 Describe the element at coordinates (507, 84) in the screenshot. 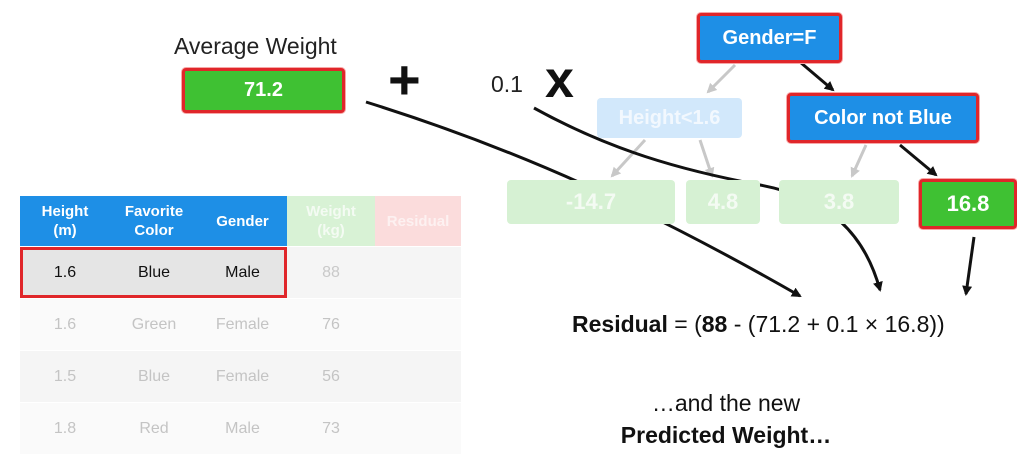

I see `learning-rate: 0.1` at that location.